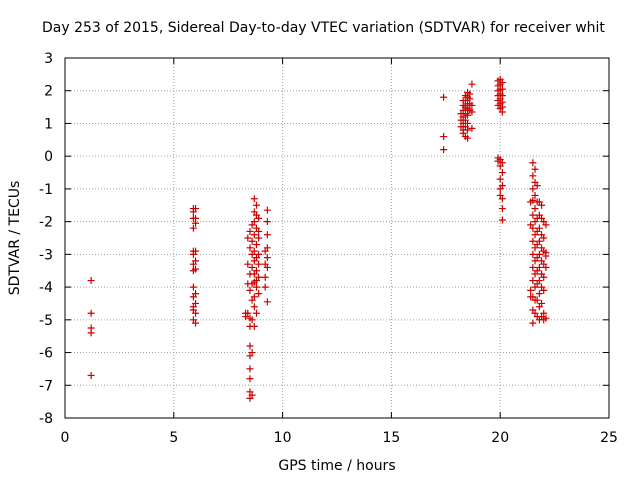  What do you see at coordinates (46, 354) in the screenshot?
I see `y-tick-label: -6` at bounding box center [46, 354].